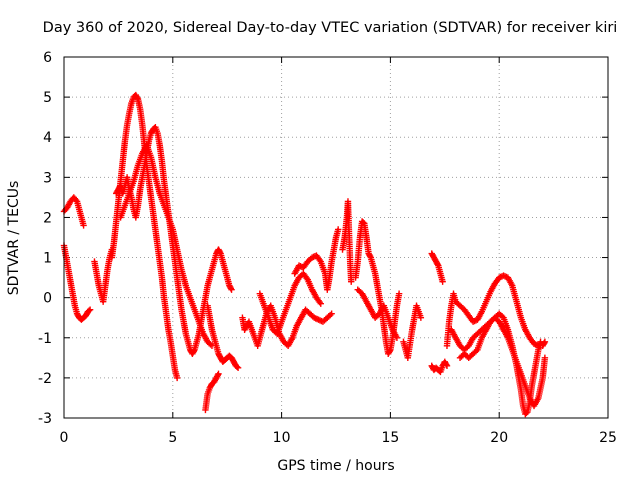  I want to click on series-arc-r, so click(496, 310).